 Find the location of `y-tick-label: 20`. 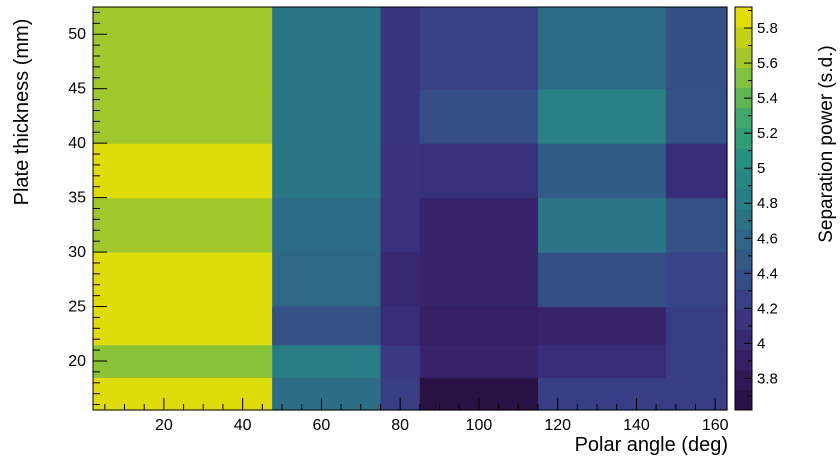

y-tick-label: 20 is located at coordinates (77, 361).